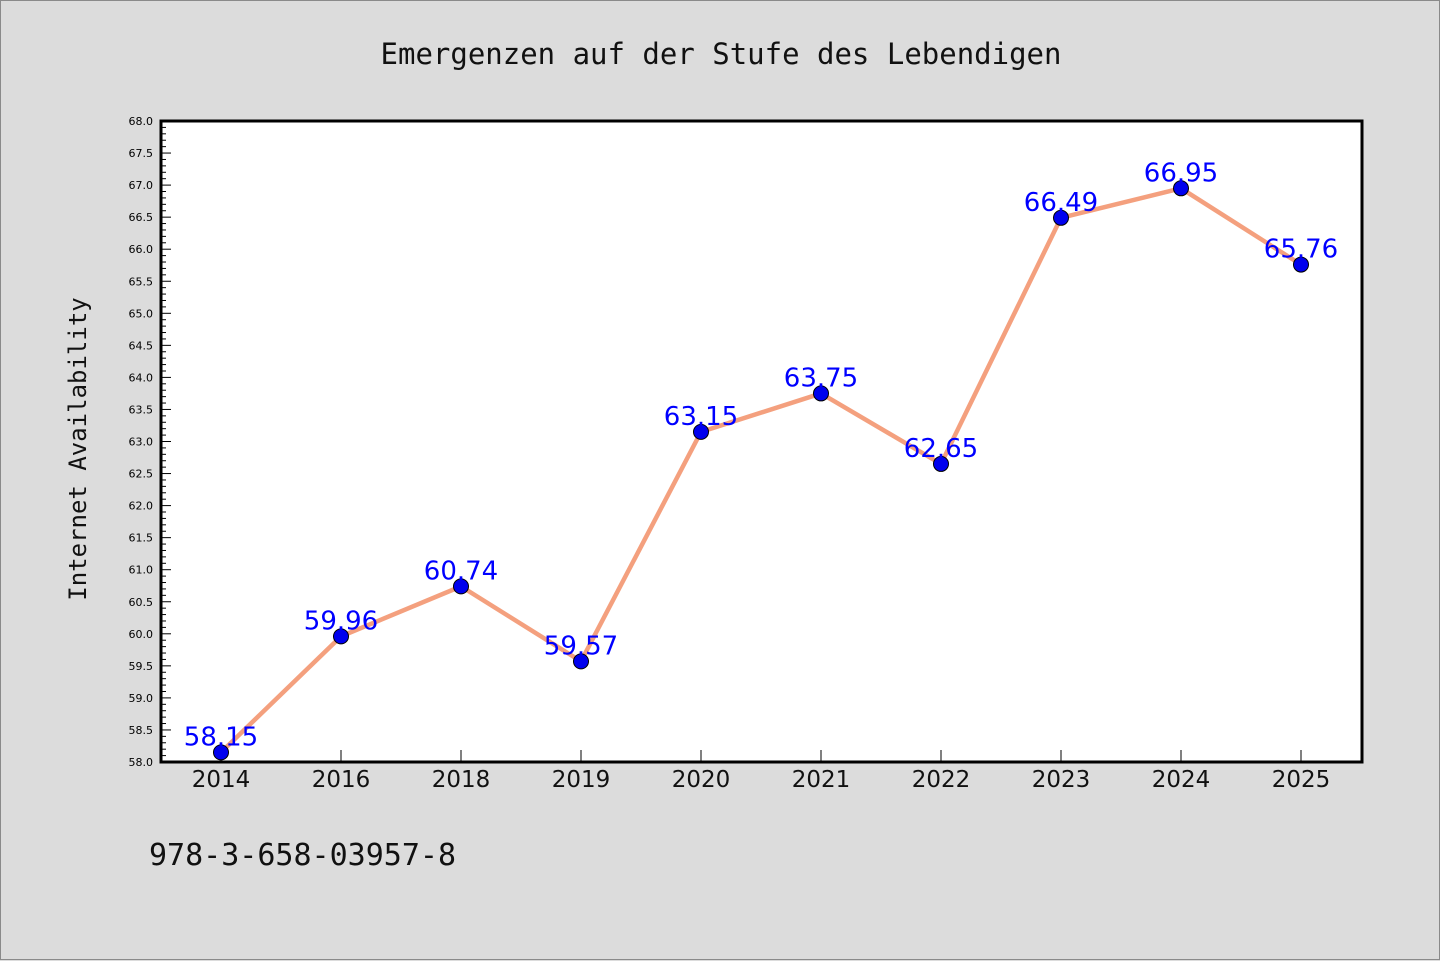 This screenshot has width=1440, height=961. What do you see at coordinates (1301, 250) in the screenshot?
I see `data-label: 65.76` at bounding box center [1301, 250].